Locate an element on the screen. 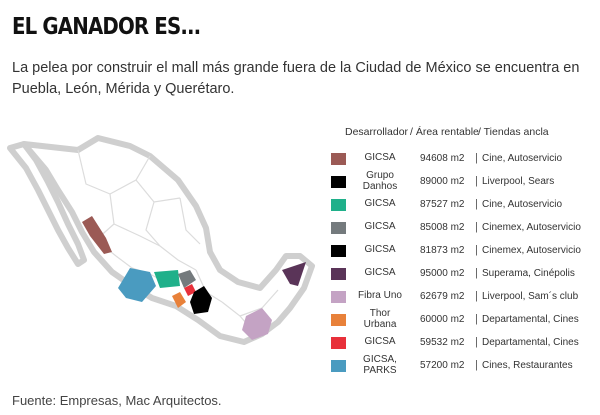 This screenshot has height=415, width=600. table-row: Fibra Uno 62679 m2 | Liverpool, Sam´s club is located at coordinates (460, 297).